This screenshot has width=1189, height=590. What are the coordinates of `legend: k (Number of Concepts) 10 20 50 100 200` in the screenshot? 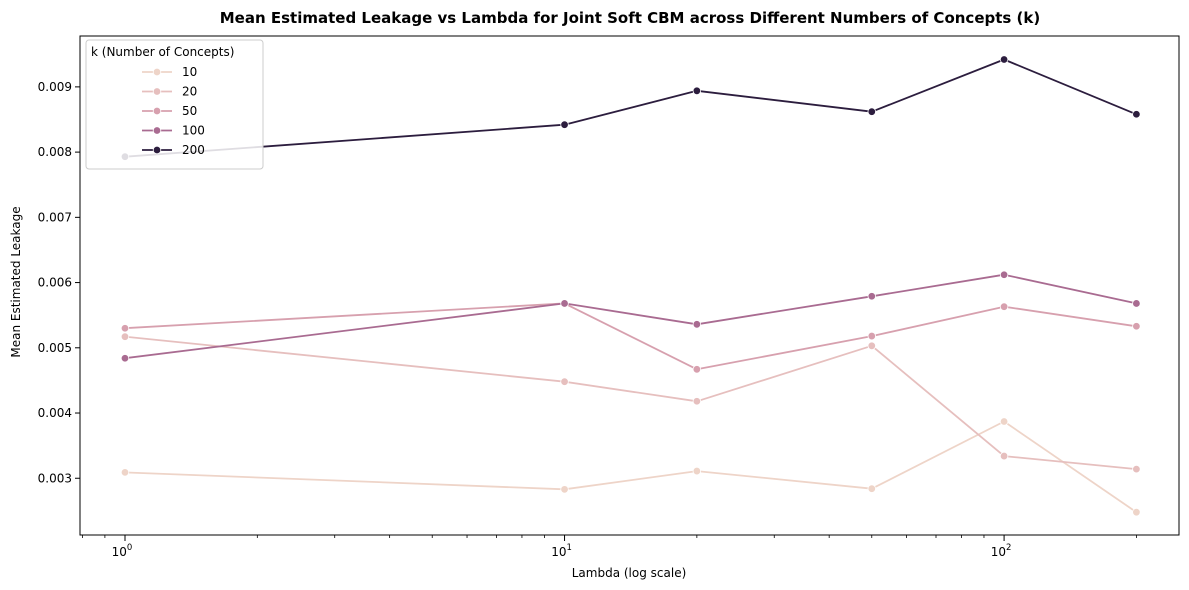 It's located at (174, 104).